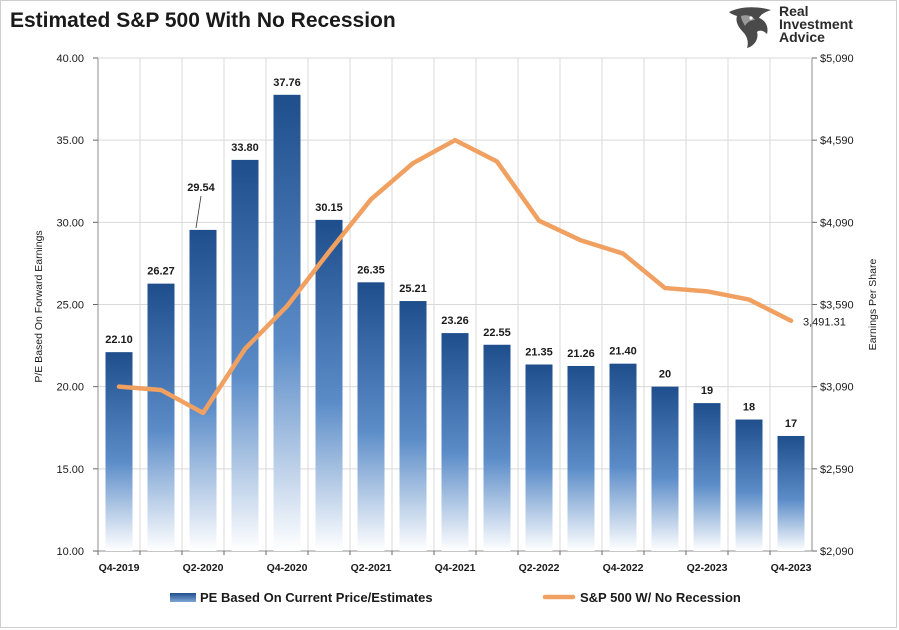 The height and width of the screenshot is (630, 899). Describe the element at coordinates (371, 568) in the screenshot. I see `x-tick-label: Q2-2021` at that location.